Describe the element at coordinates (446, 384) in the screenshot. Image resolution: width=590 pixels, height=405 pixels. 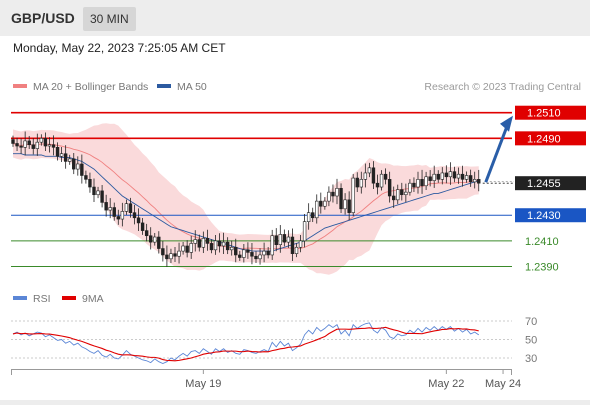
I see `x-tick-label: May 22` at that location.